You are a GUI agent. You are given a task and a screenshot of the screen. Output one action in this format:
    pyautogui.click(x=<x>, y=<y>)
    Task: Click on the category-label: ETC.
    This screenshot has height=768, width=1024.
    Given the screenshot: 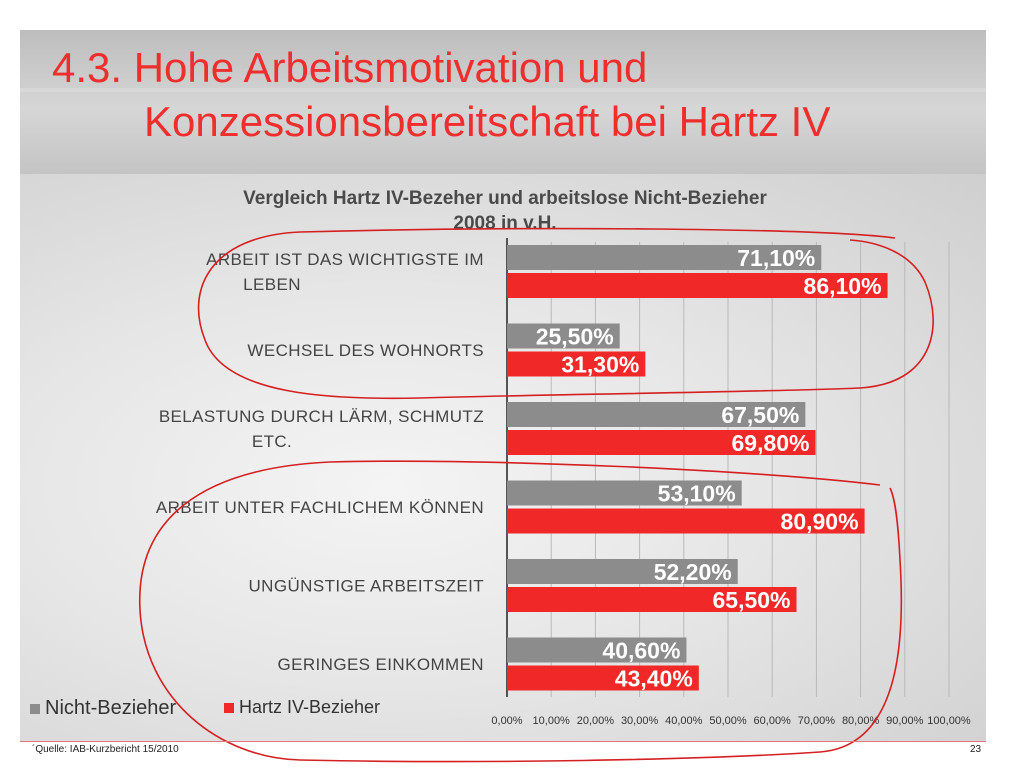 What is the action you would take?
    pyautogui.click(x=272, y=441)
    